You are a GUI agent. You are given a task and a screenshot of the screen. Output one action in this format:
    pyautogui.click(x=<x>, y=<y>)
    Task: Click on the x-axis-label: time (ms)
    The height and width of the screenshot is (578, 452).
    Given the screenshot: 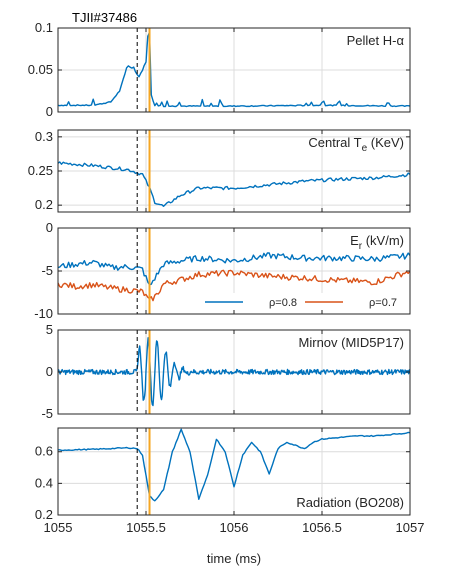 What is the action you would take?
    pyautogui.click(x=234, y=558)
    